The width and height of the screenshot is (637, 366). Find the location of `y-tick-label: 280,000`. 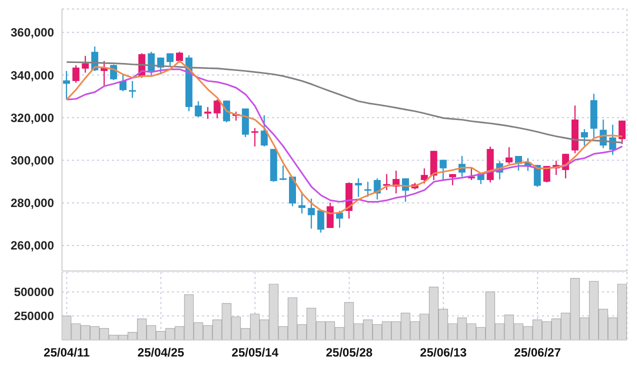

y-tick-label: 280,000 is located at coordinates (32, 203).